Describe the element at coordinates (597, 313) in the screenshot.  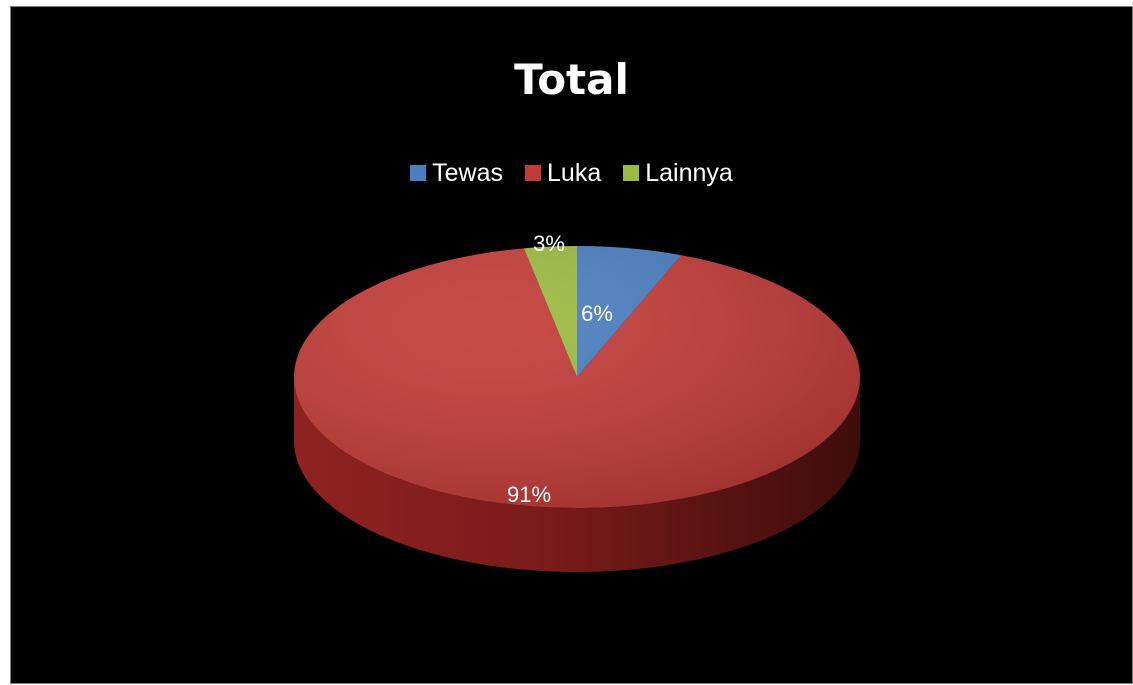
I see `data-label-tewas: 6%` at that location.